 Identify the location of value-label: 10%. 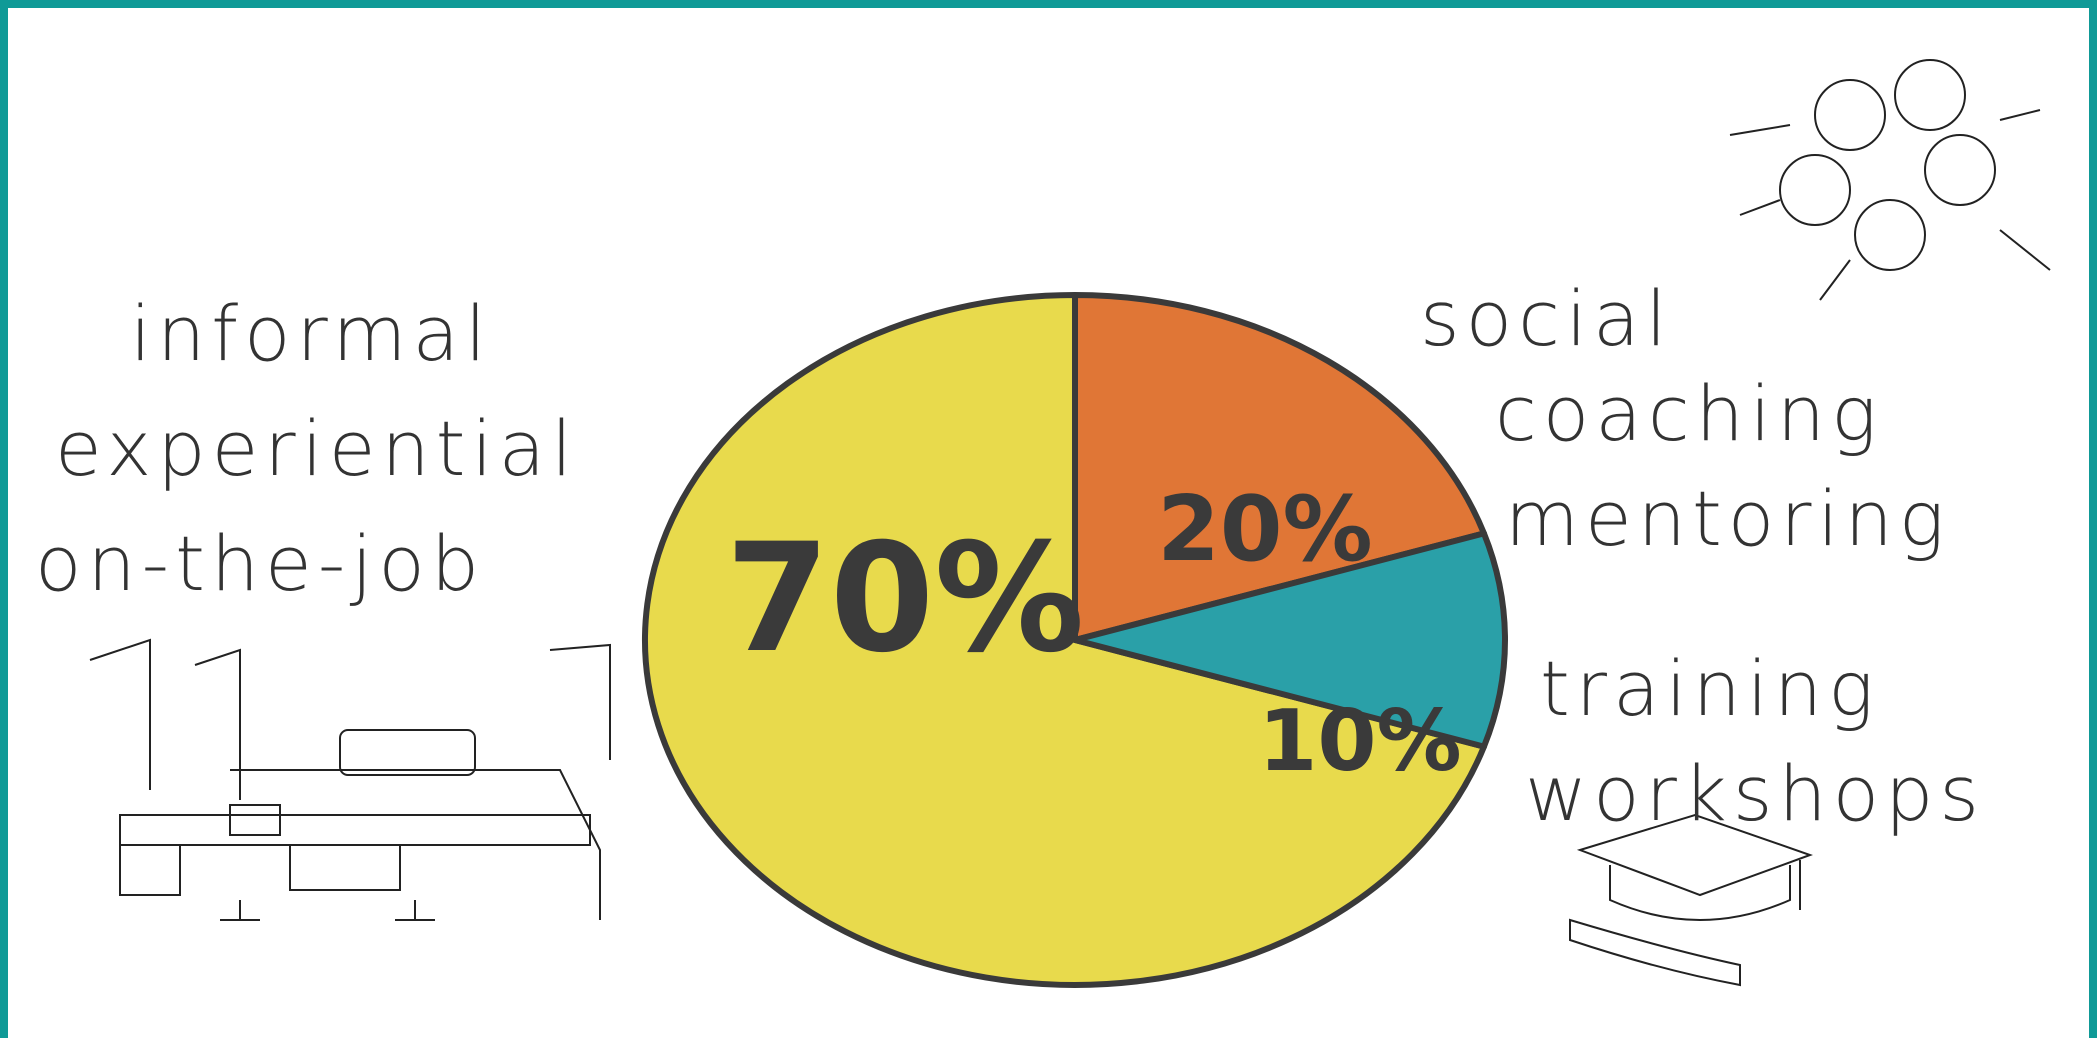
(1359, 741).